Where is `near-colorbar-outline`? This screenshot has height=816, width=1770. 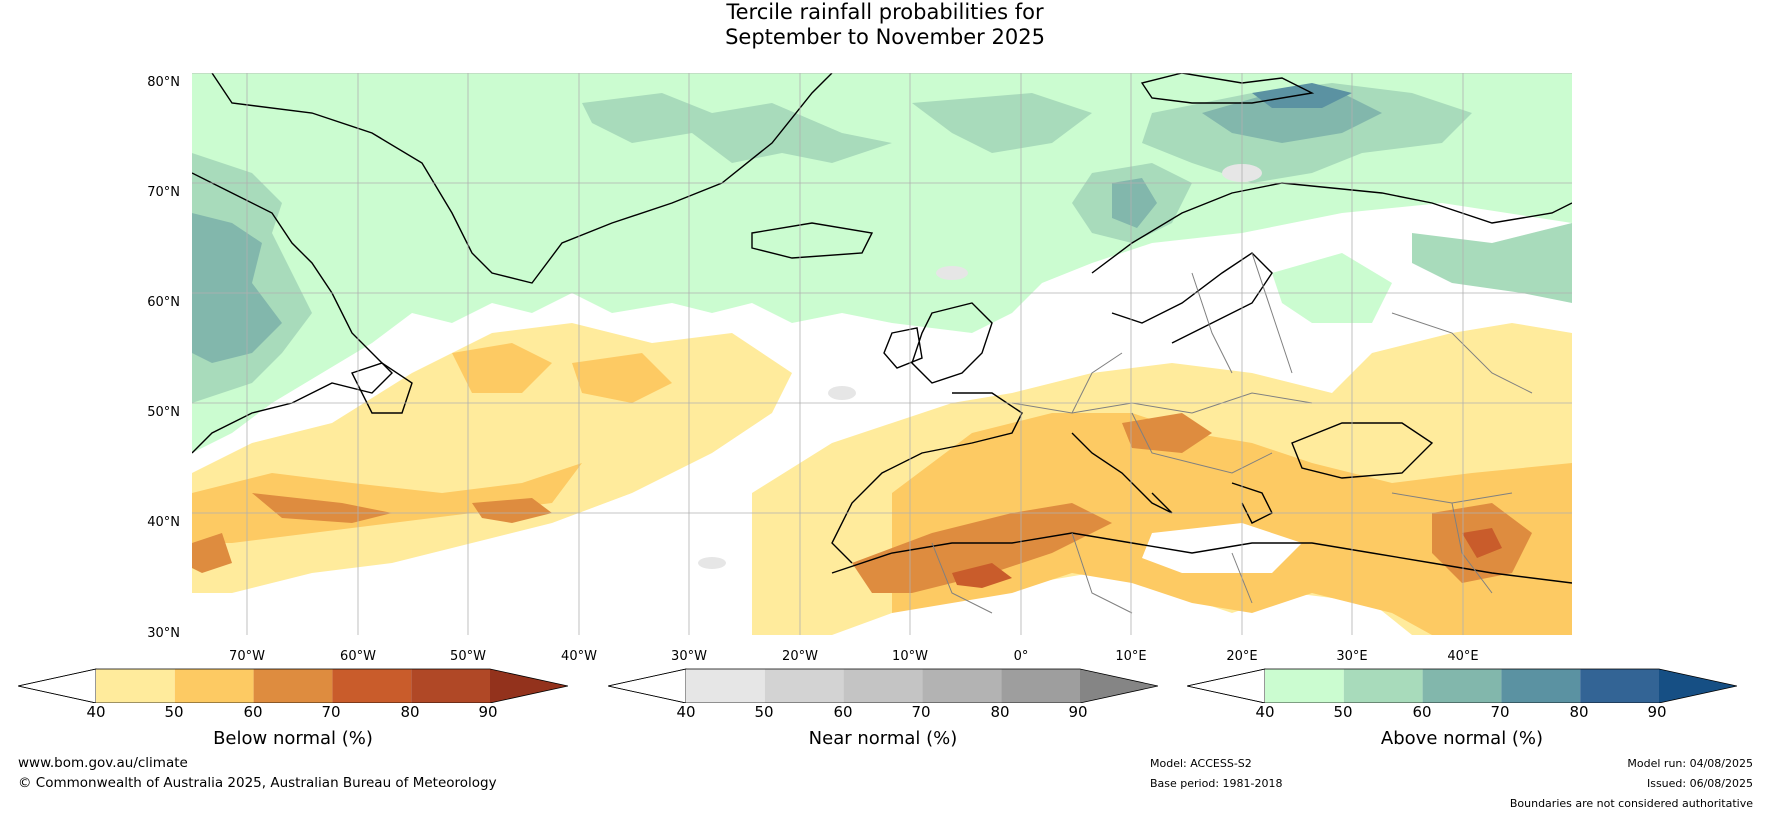
near-colorbar-outline is located at coordinates (883, 685).